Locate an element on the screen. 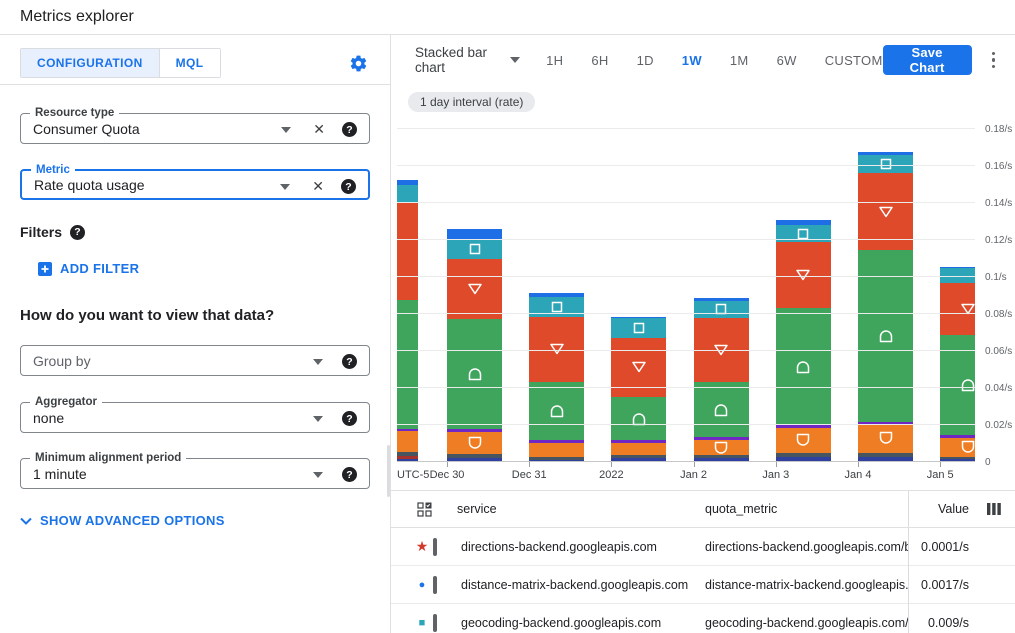 The height and width of the screenshot is (633, 1015). aggregator-help-icon is located at coordinates (349, 418).